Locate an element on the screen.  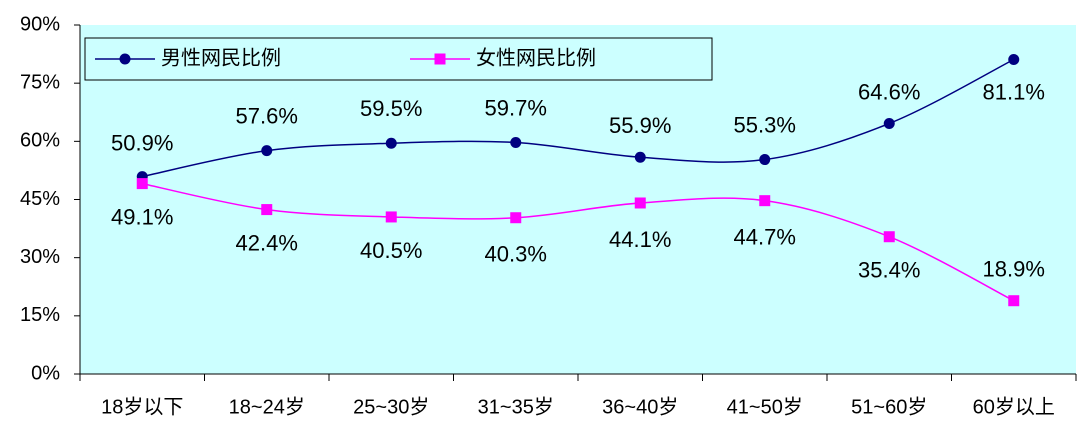
data-label: 81.1% is located at coordinates (1014, 91).